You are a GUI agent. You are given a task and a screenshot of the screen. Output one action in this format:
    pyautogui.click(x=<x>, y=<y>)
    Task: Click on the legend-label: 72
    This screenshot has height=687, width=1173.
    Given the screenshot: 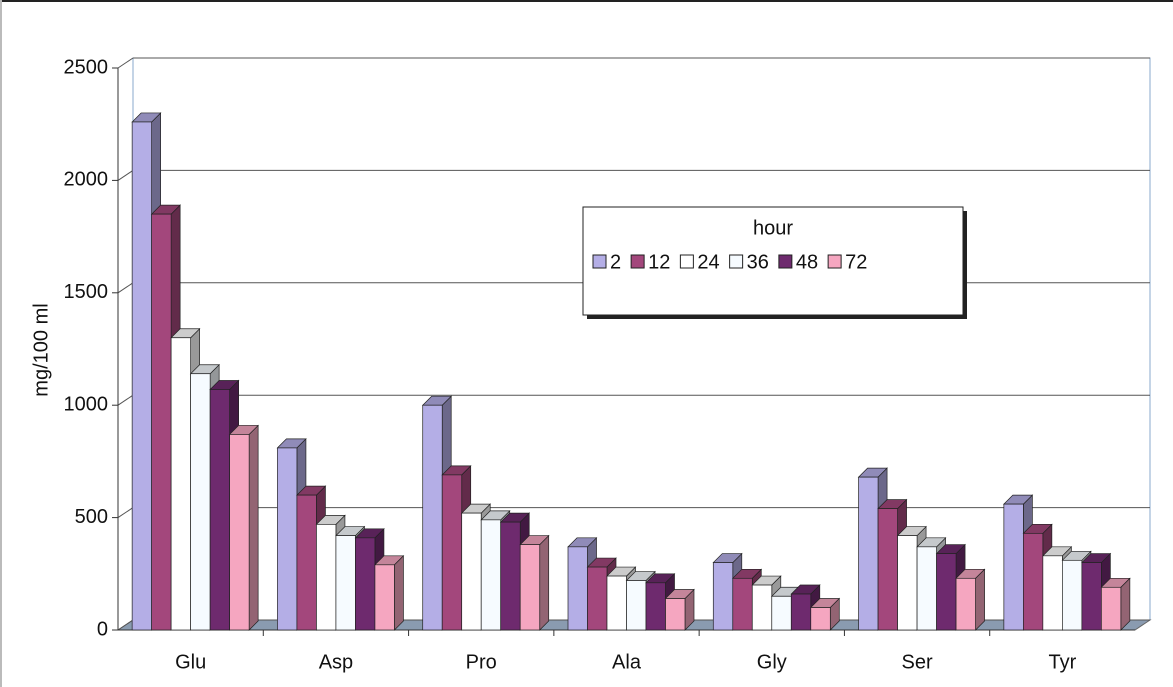 What is the action you would take?
    pyautogui.click(x=856, y=262)
    